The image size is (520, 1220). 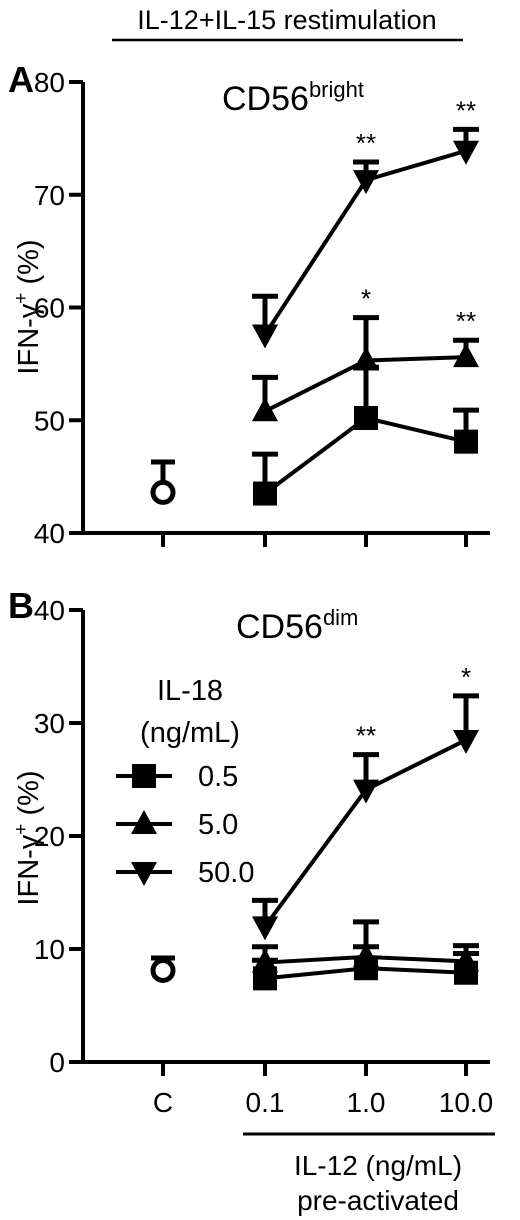 I want to click on x-tick-label-0: C, so click(x=163, y=1102).